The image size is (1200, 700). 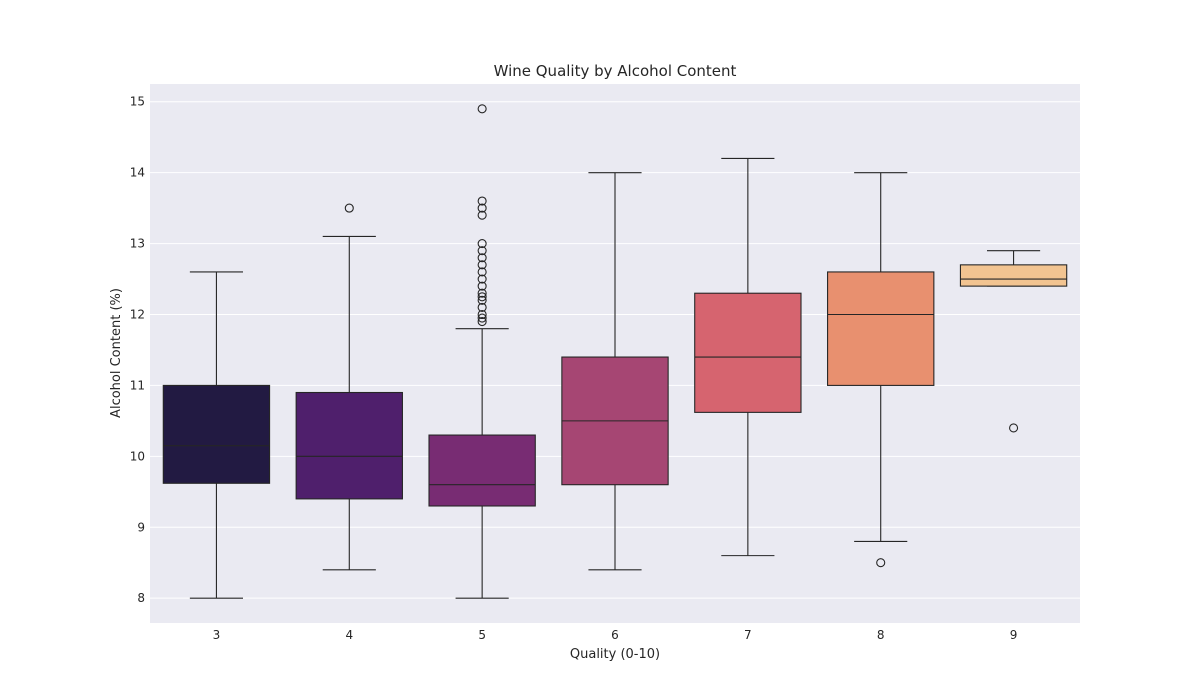 I want to click on x-tick-label: 7, so click(x=748, y=635).